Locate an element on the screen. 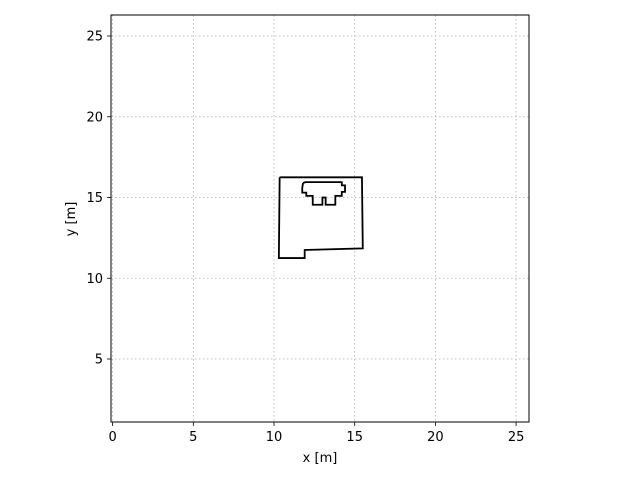 The image size is (640, 480). x-tick-label: 10 is located at coordinates (274, 437).